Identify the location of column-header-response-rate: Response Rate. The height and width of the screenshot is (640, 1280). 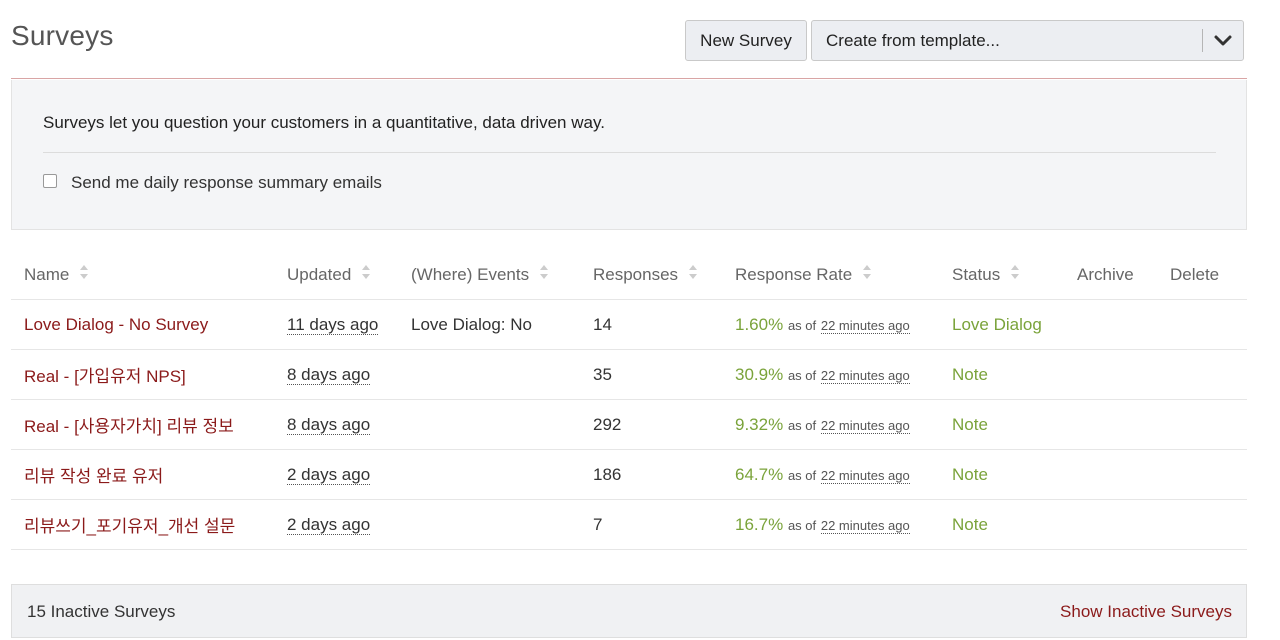
(843, 275).